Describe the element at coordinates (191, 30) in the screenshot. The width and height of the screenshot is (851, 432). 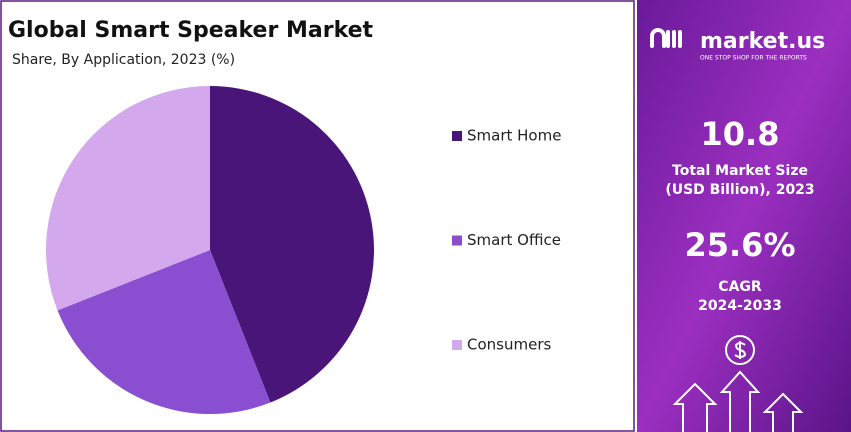
I see `chart-title: Global Smart Speaker Market` at that location.